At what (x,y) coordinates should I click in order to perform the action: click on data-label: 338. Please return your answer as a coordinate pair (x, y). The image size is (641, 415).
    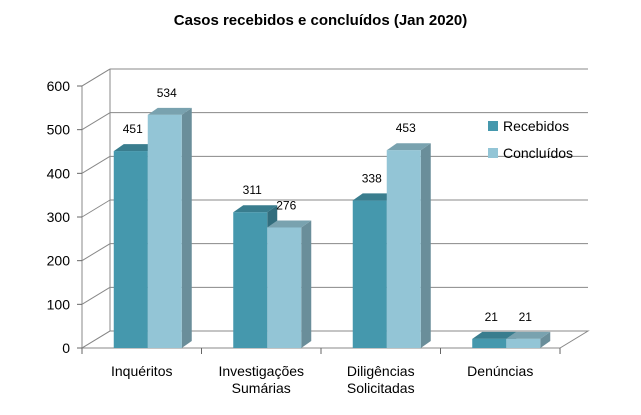
    Looking at the image, I should click on (372, 178).